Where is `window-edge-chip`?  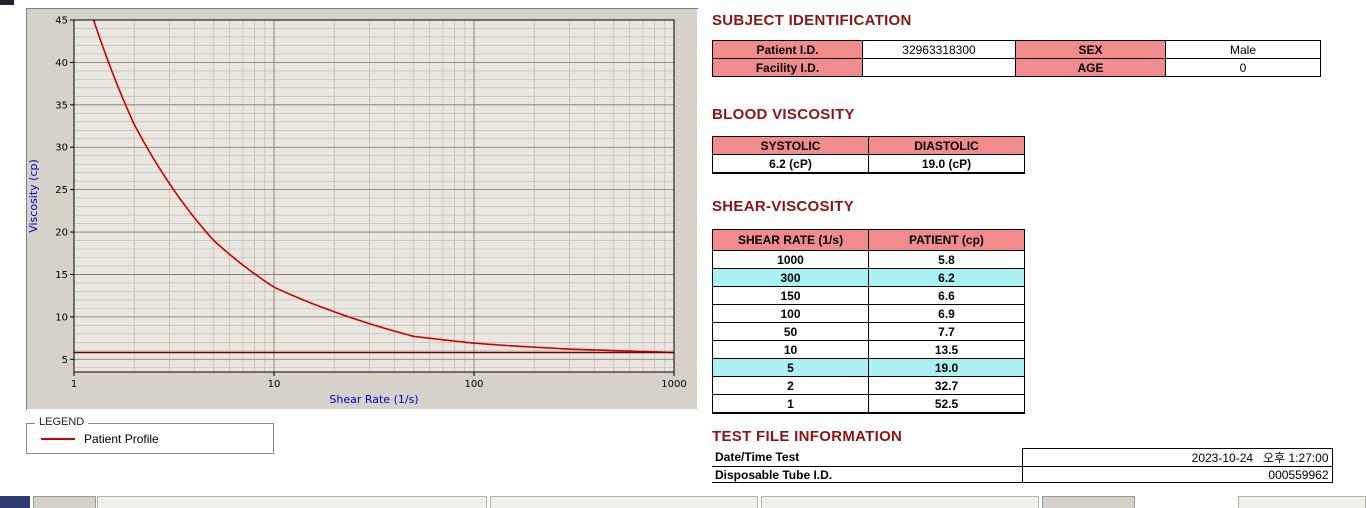
window-edge-chip is located at coordinates (7, 2).